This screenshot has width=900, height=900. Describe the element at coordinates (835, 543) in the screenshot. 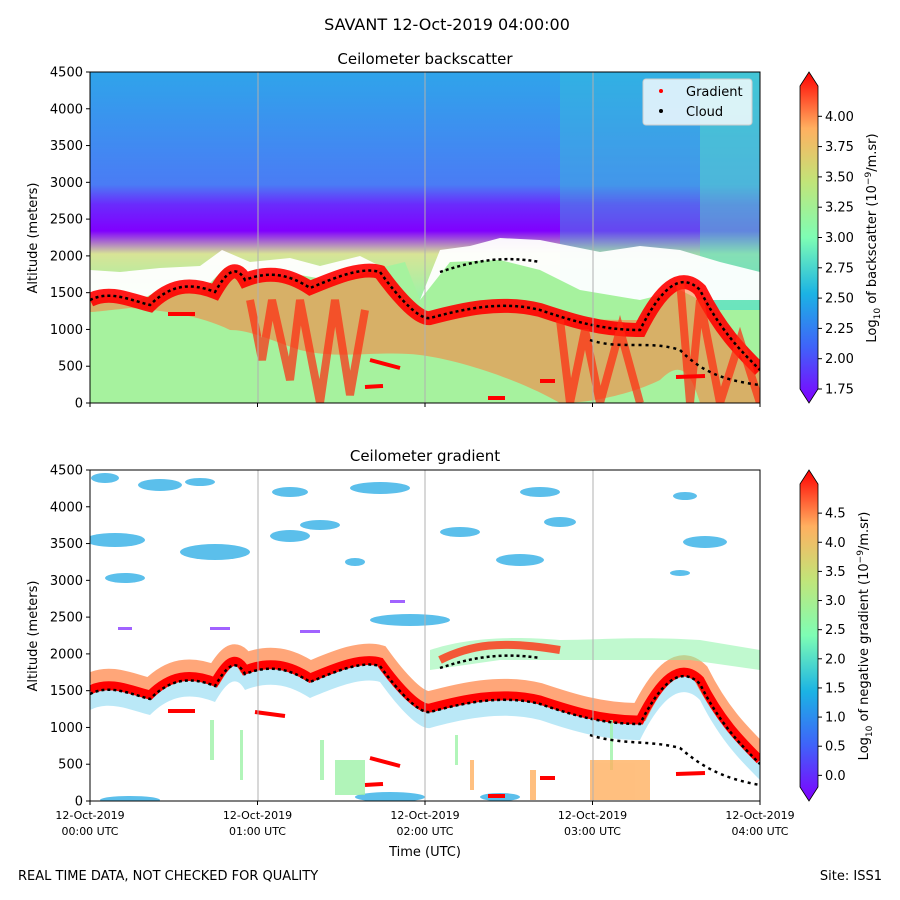

I see `colorbar-tick-label: 4.0` at that location.